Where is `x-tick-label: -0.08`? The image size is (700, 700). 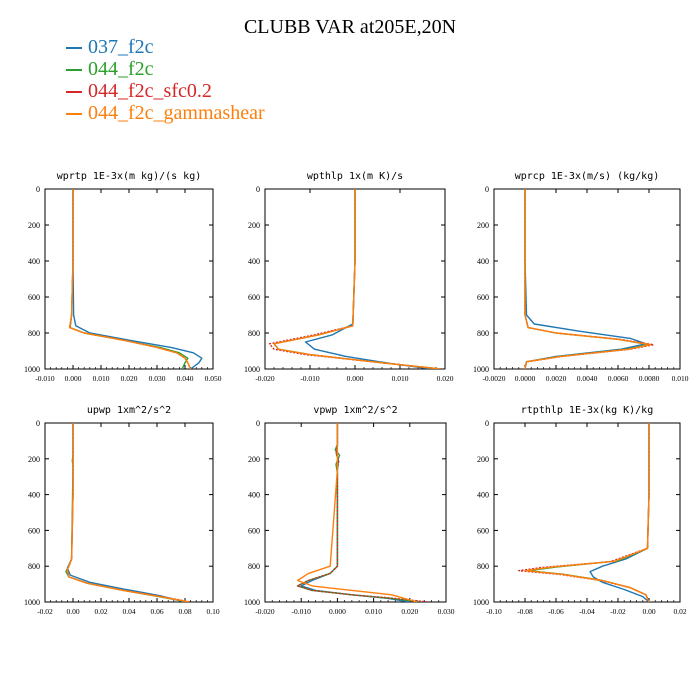
x-tick-label: -0.08 is located at coordinates (525, 611).